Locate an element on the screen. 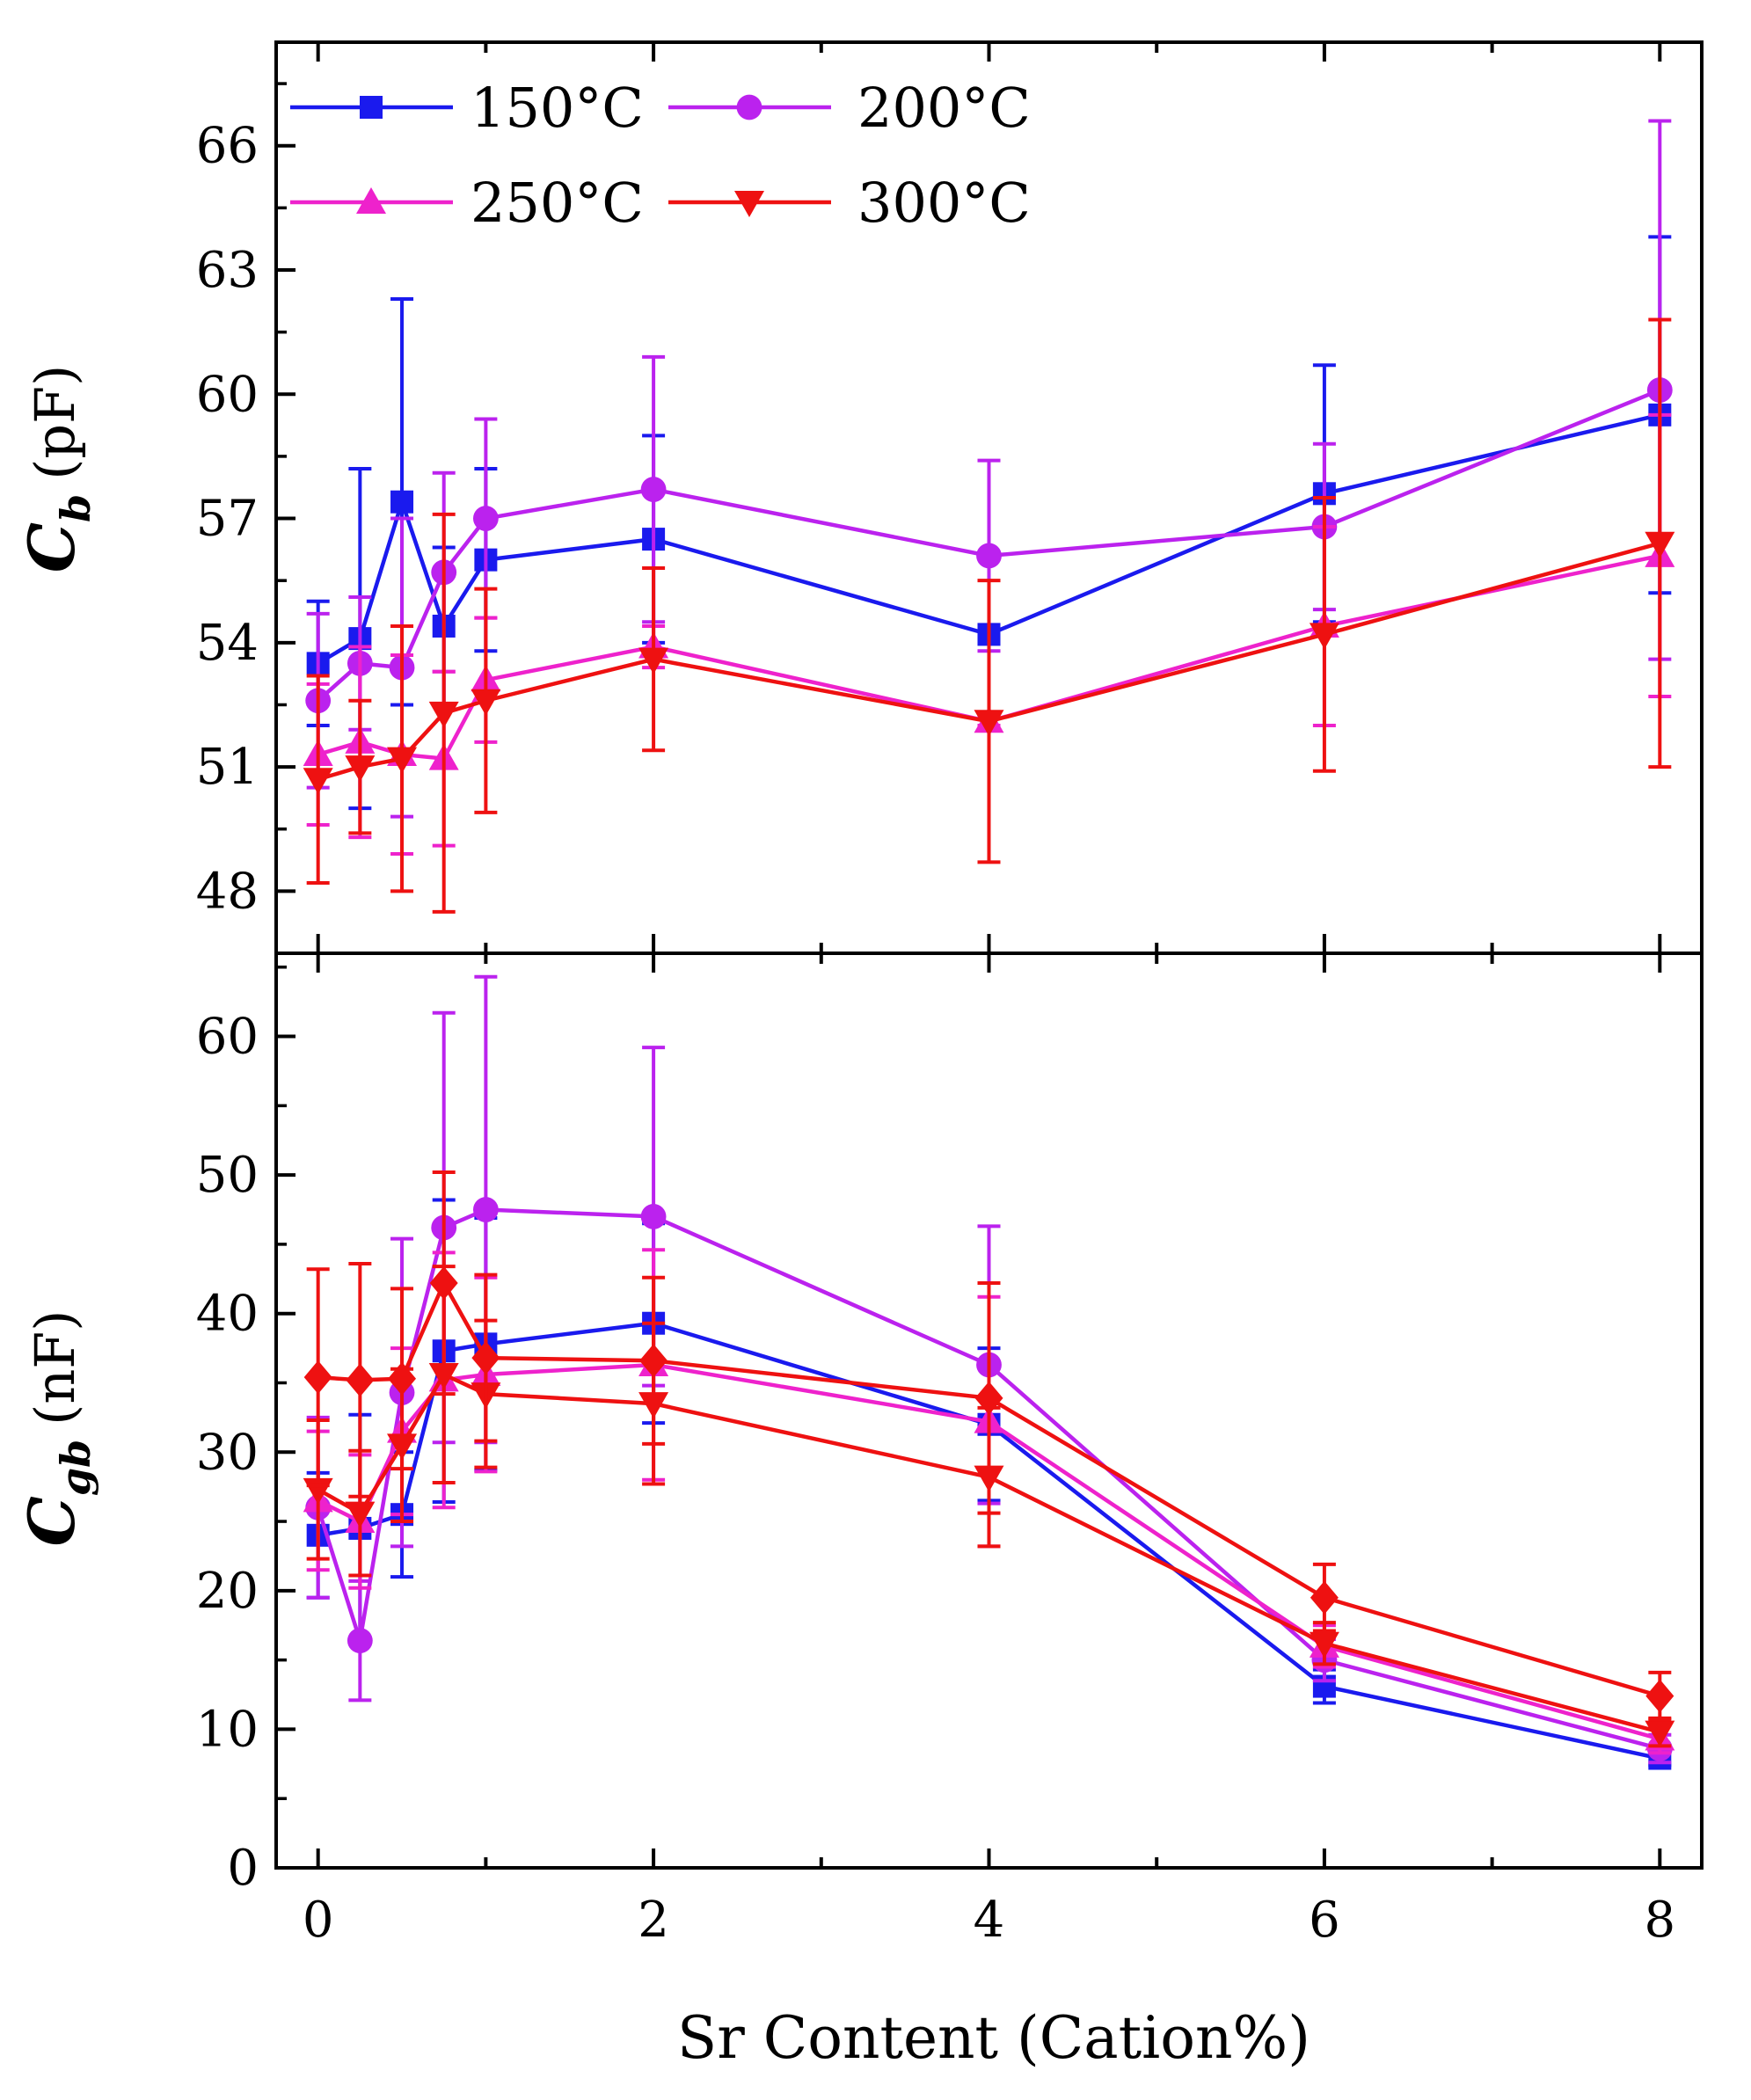  y-tick-label: 48 is located at coordinates (227, 892).